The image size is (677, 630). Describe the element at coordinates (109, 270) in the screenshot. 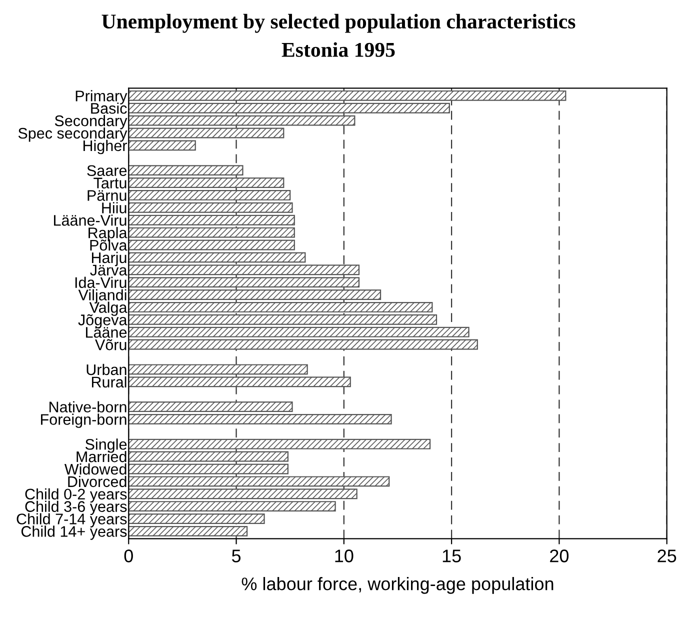

I see `y-tick-label: Järva` at that location.